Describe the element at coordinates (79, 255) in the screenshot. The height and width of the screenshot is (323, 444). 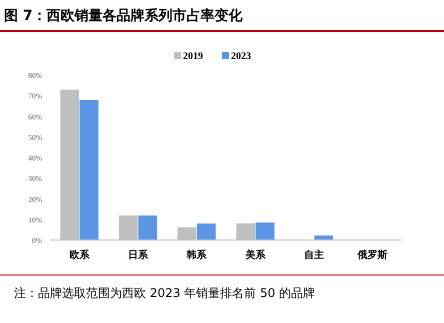
I see `x-tick-label: 欧系` at that location.